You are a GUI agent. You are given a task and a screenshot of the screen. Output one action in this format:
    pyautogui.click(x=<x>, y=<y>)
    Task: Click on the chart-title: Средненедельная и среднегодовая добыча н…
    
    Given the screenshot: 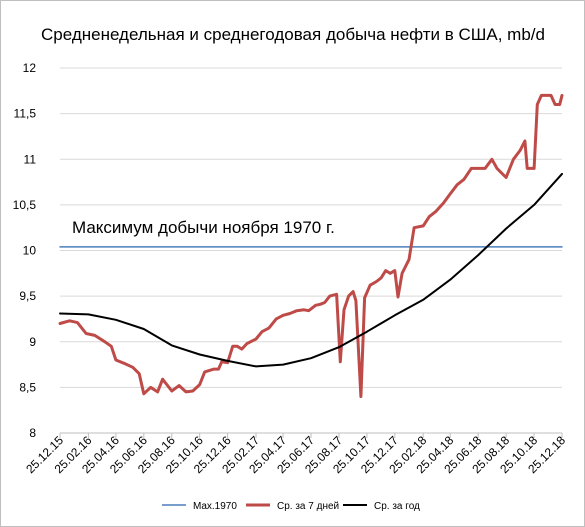 What is the action you would take?
    pyautogui.click(x=293, y=34)
    